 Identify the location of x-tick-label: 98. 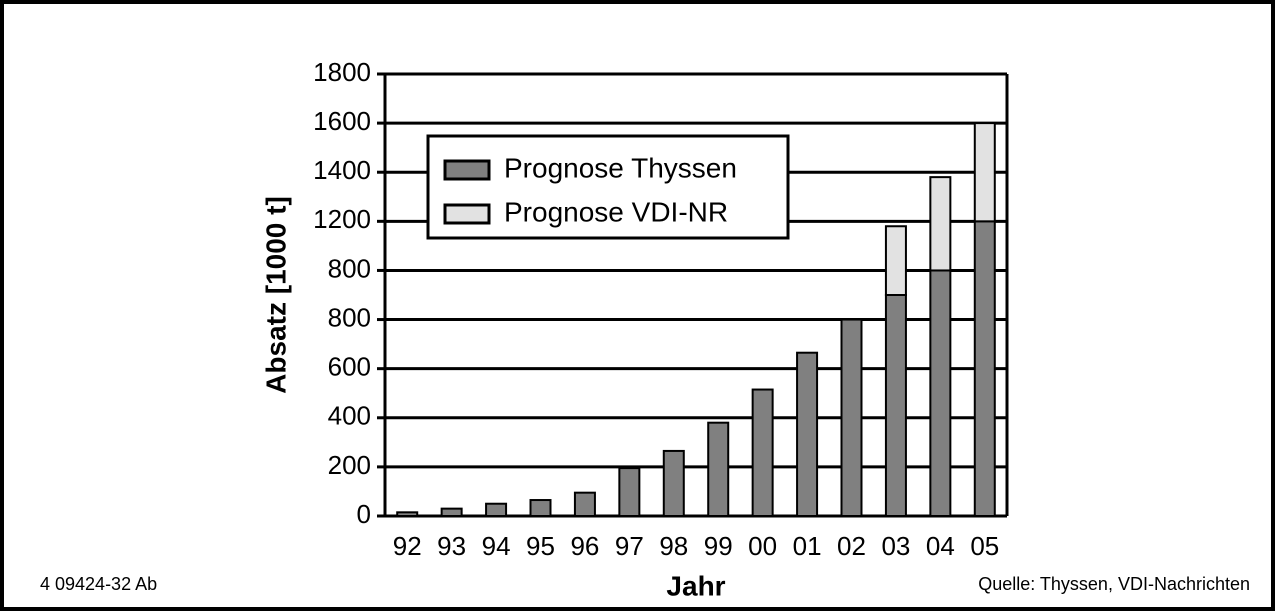
(673, 546).